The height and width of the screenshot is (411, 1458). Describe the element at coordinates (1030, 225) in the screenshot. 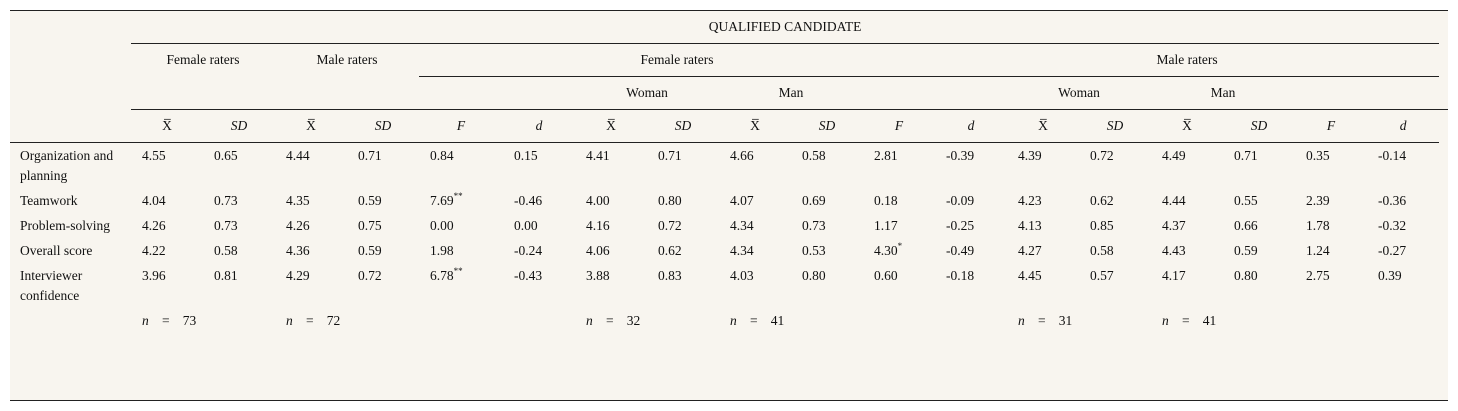

I see `value-cell: 4.13` at that location.